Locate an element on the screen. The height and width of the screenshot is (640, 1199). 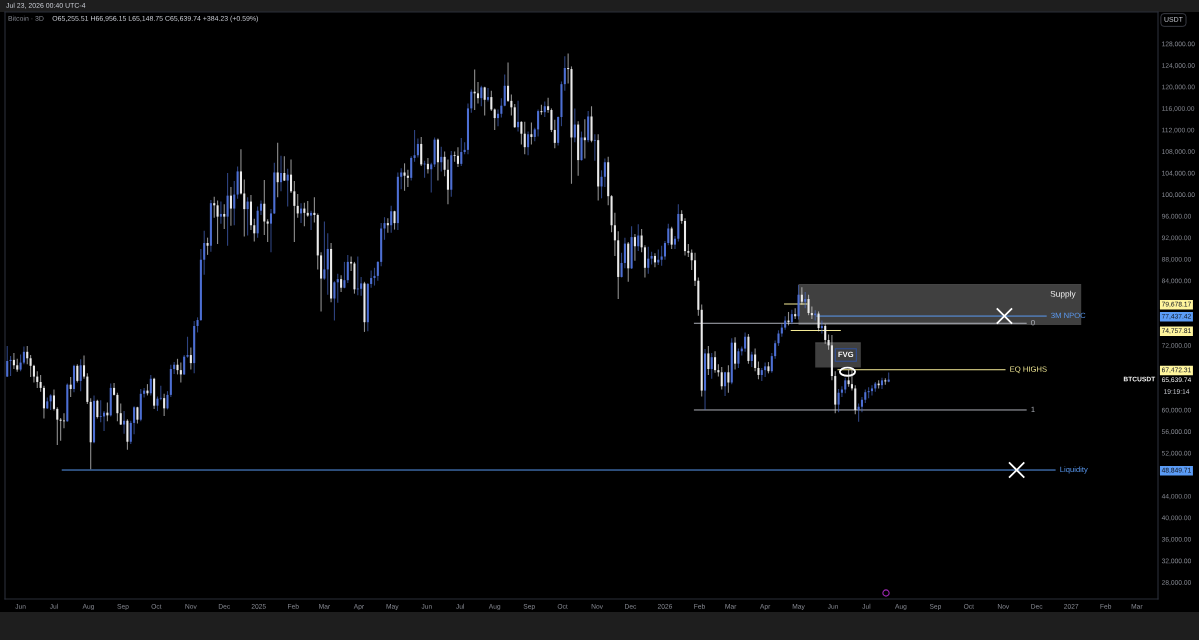
series-label: Supply is located at coordinates (1063, 294).